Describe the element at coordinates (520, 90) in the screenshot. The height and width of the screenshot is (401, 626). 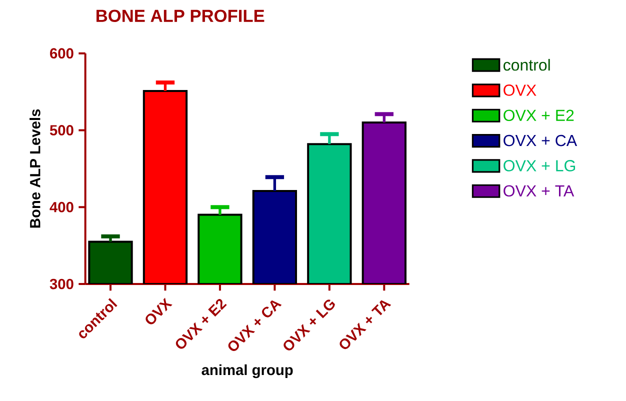
I see `legend-label: OVX` at that location.